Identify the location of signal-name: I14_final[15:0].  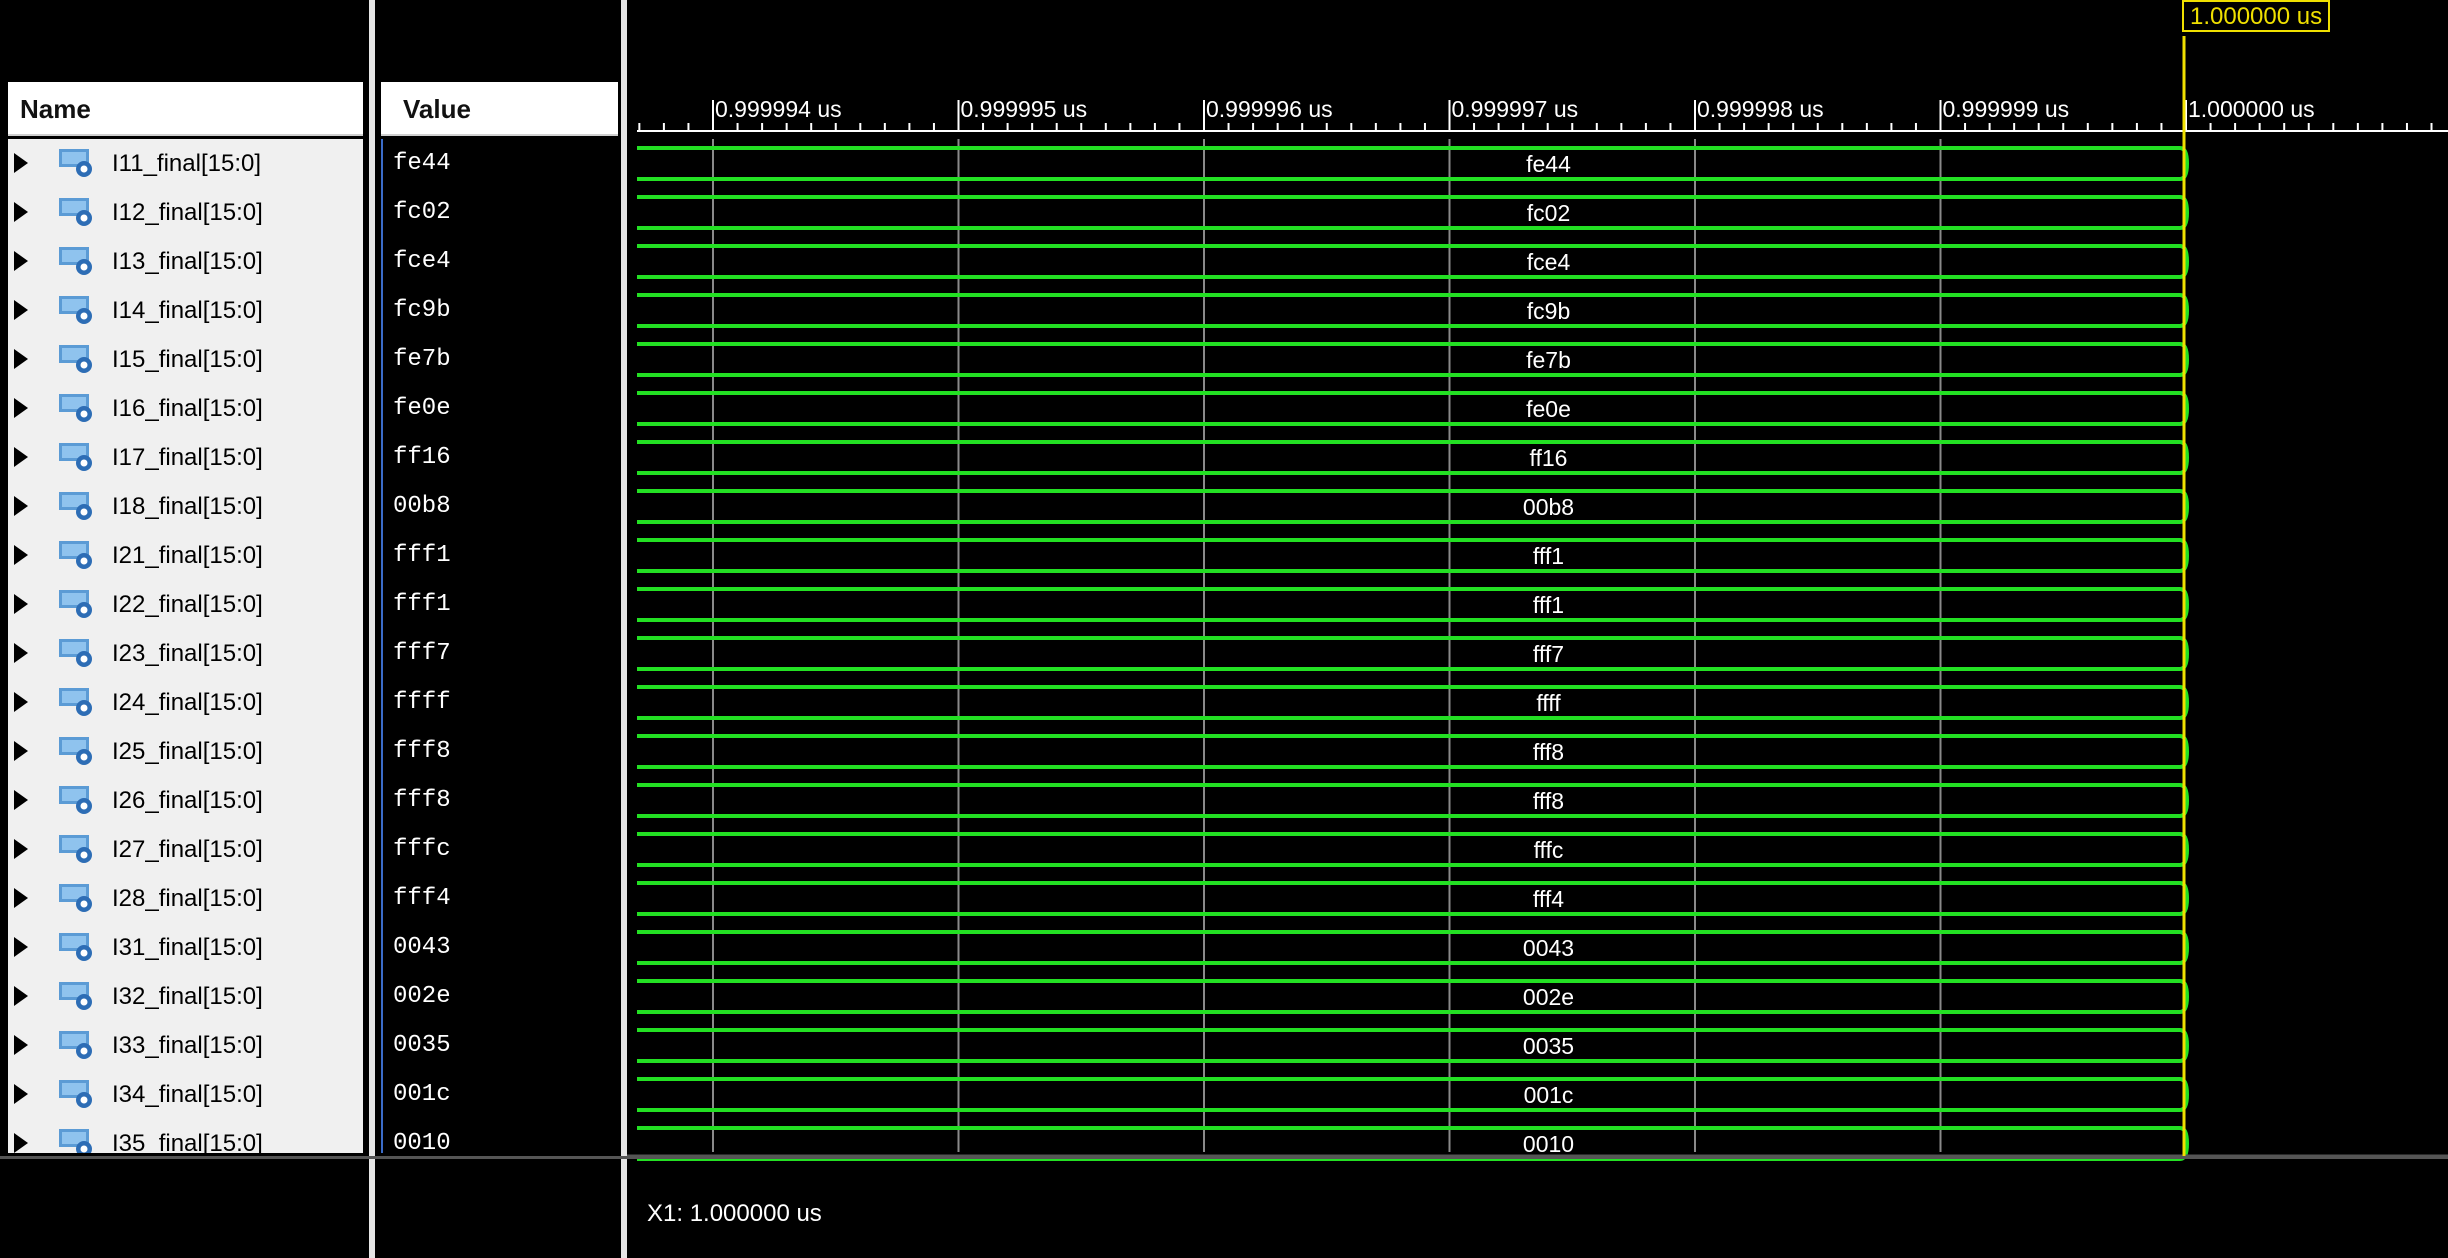
(187, 310).